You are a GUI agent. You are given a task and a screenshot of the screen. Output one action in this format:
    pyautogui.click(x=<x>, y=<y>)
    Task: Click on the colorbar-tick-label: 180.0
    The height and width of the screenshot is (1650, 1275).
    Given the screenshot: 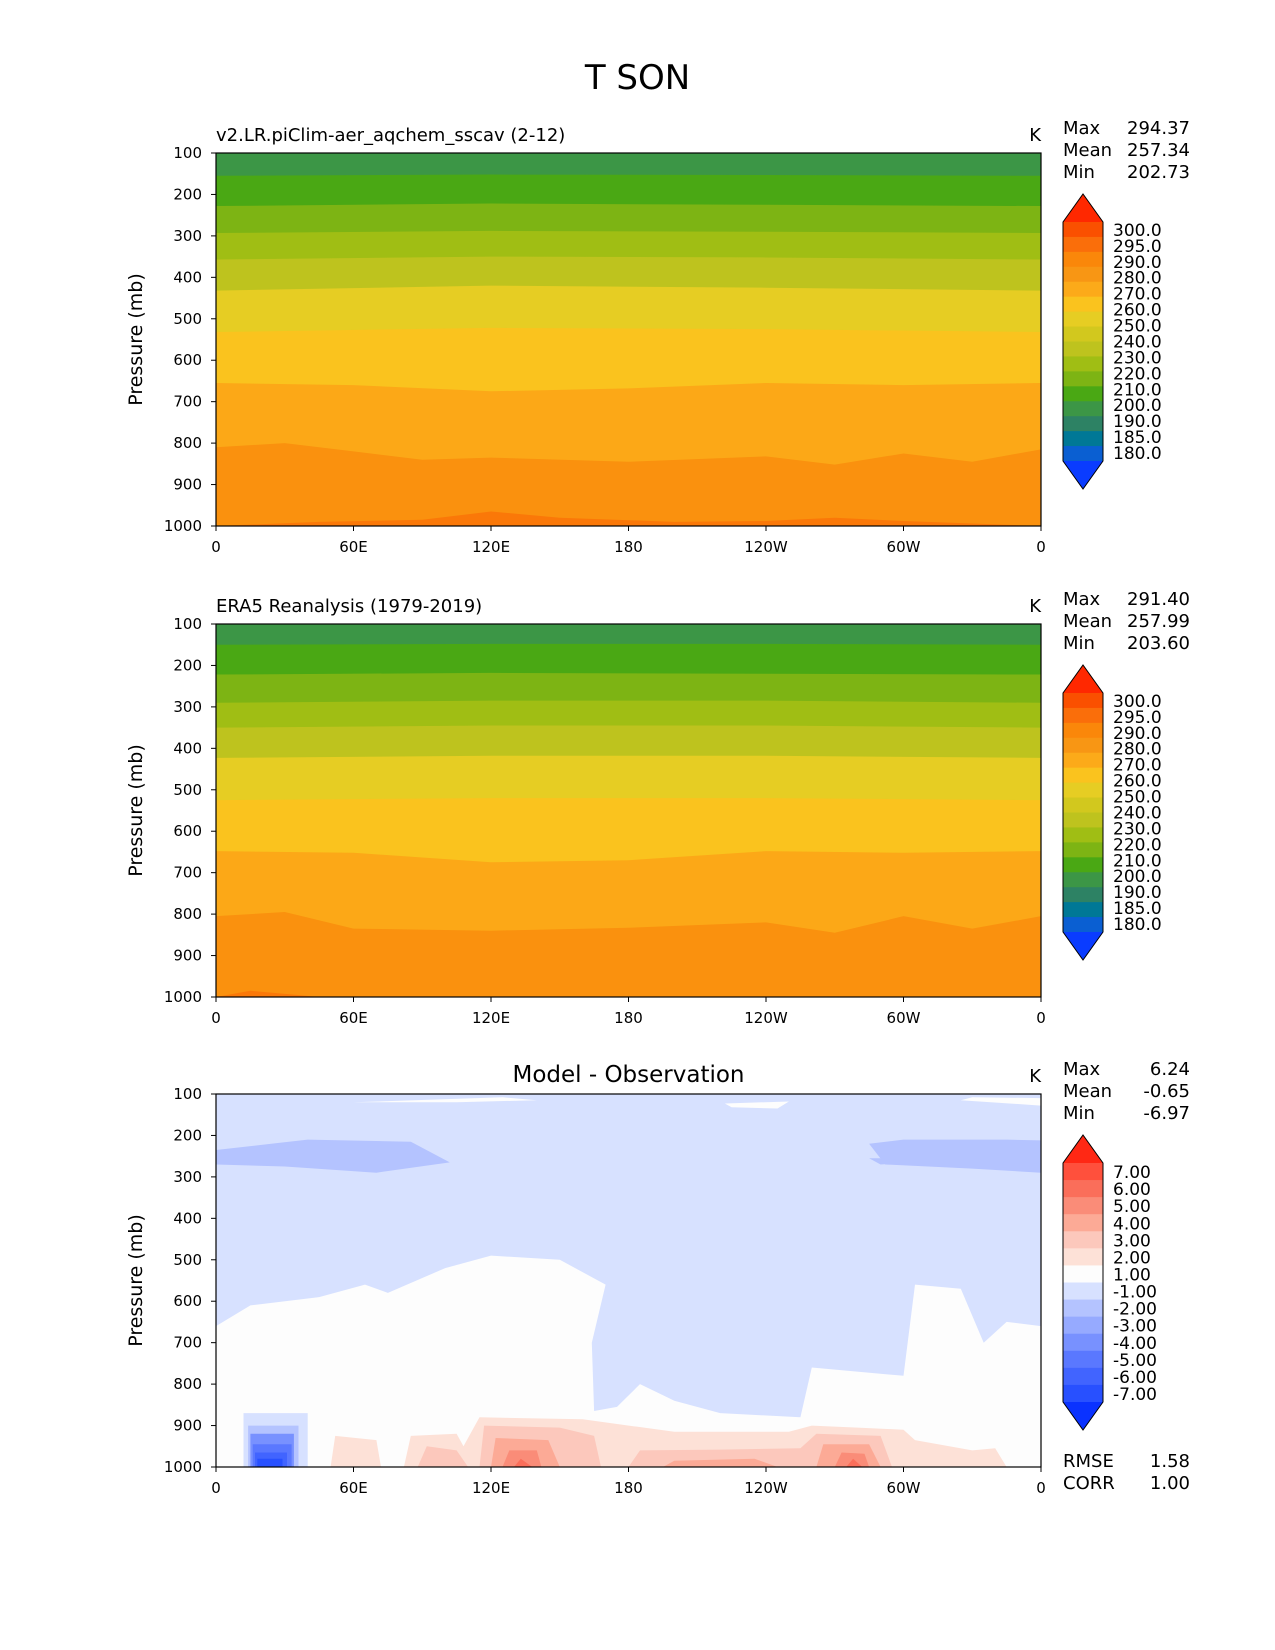 What is the action you would take?
    pyautogui.click(x=1137, y=454)
    